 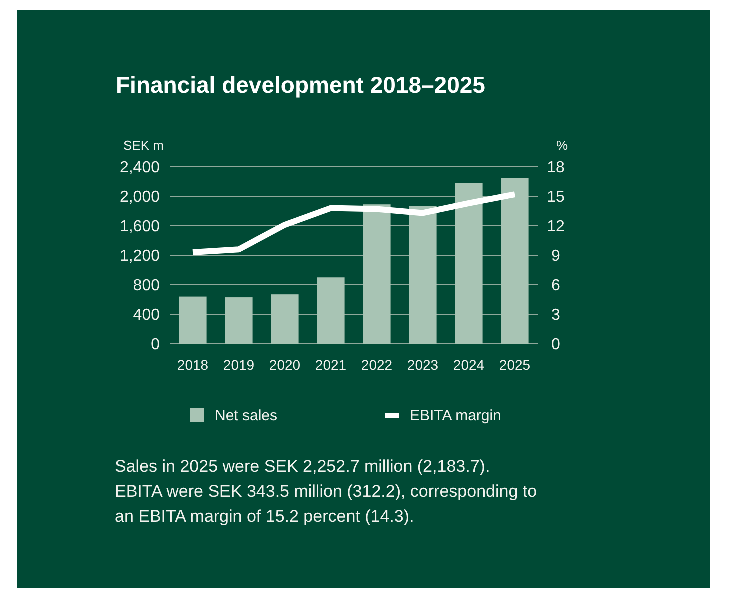 I want to click on y-tick-label: 1,200, so click(x=140, y=257).